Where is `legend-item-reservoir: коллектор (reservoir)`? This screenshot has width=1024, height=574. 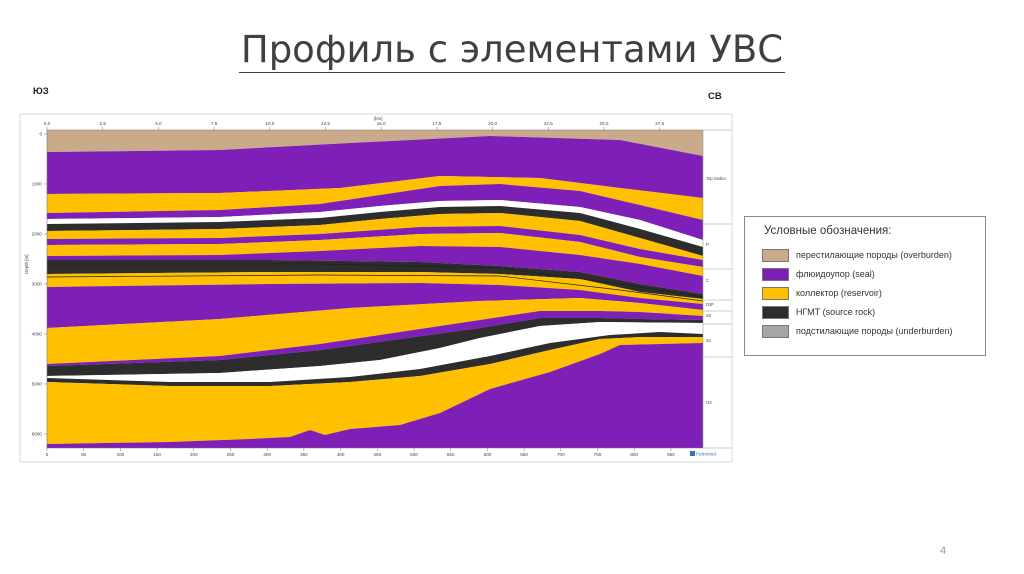 legend-item-reservoir: коллектор (reservoir) is located at coordinates (822, 293).